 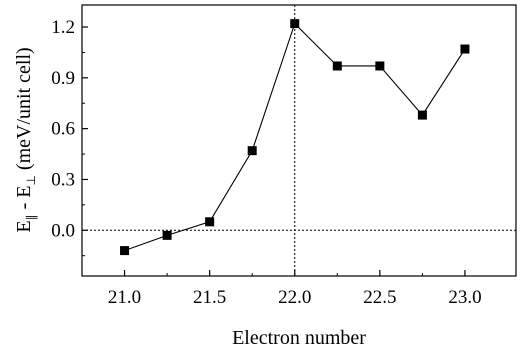 I want to click on y-tick-label: 0.9, so click(x=63, y=78).